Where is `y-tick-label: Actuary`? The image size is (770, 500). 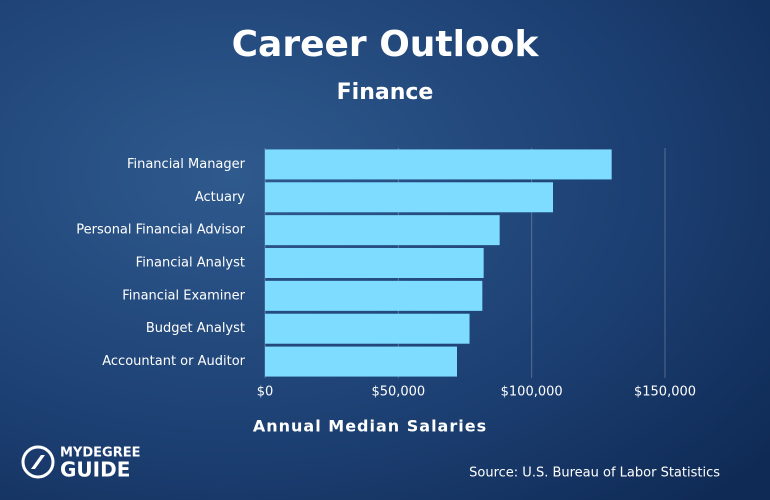
y-tick-label: Actuary is located at coordinates (220, 197).